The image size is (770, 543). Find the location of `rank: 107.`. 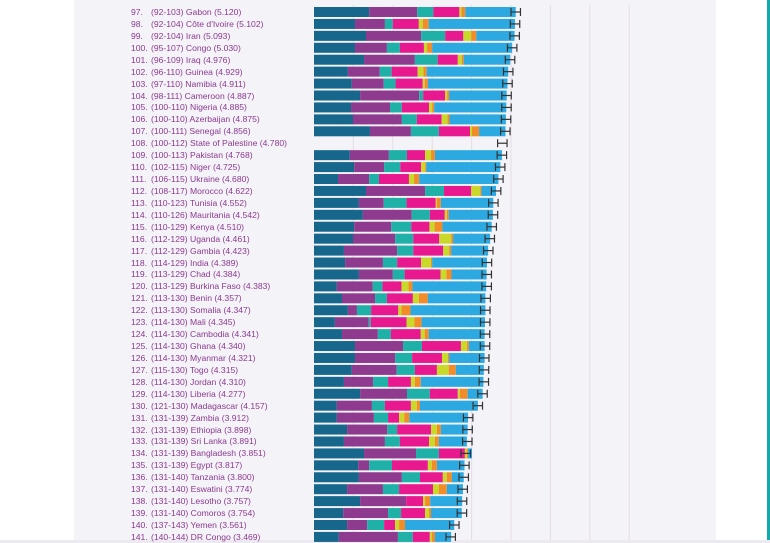

rank: 107. is located at coordinates (139, 131).